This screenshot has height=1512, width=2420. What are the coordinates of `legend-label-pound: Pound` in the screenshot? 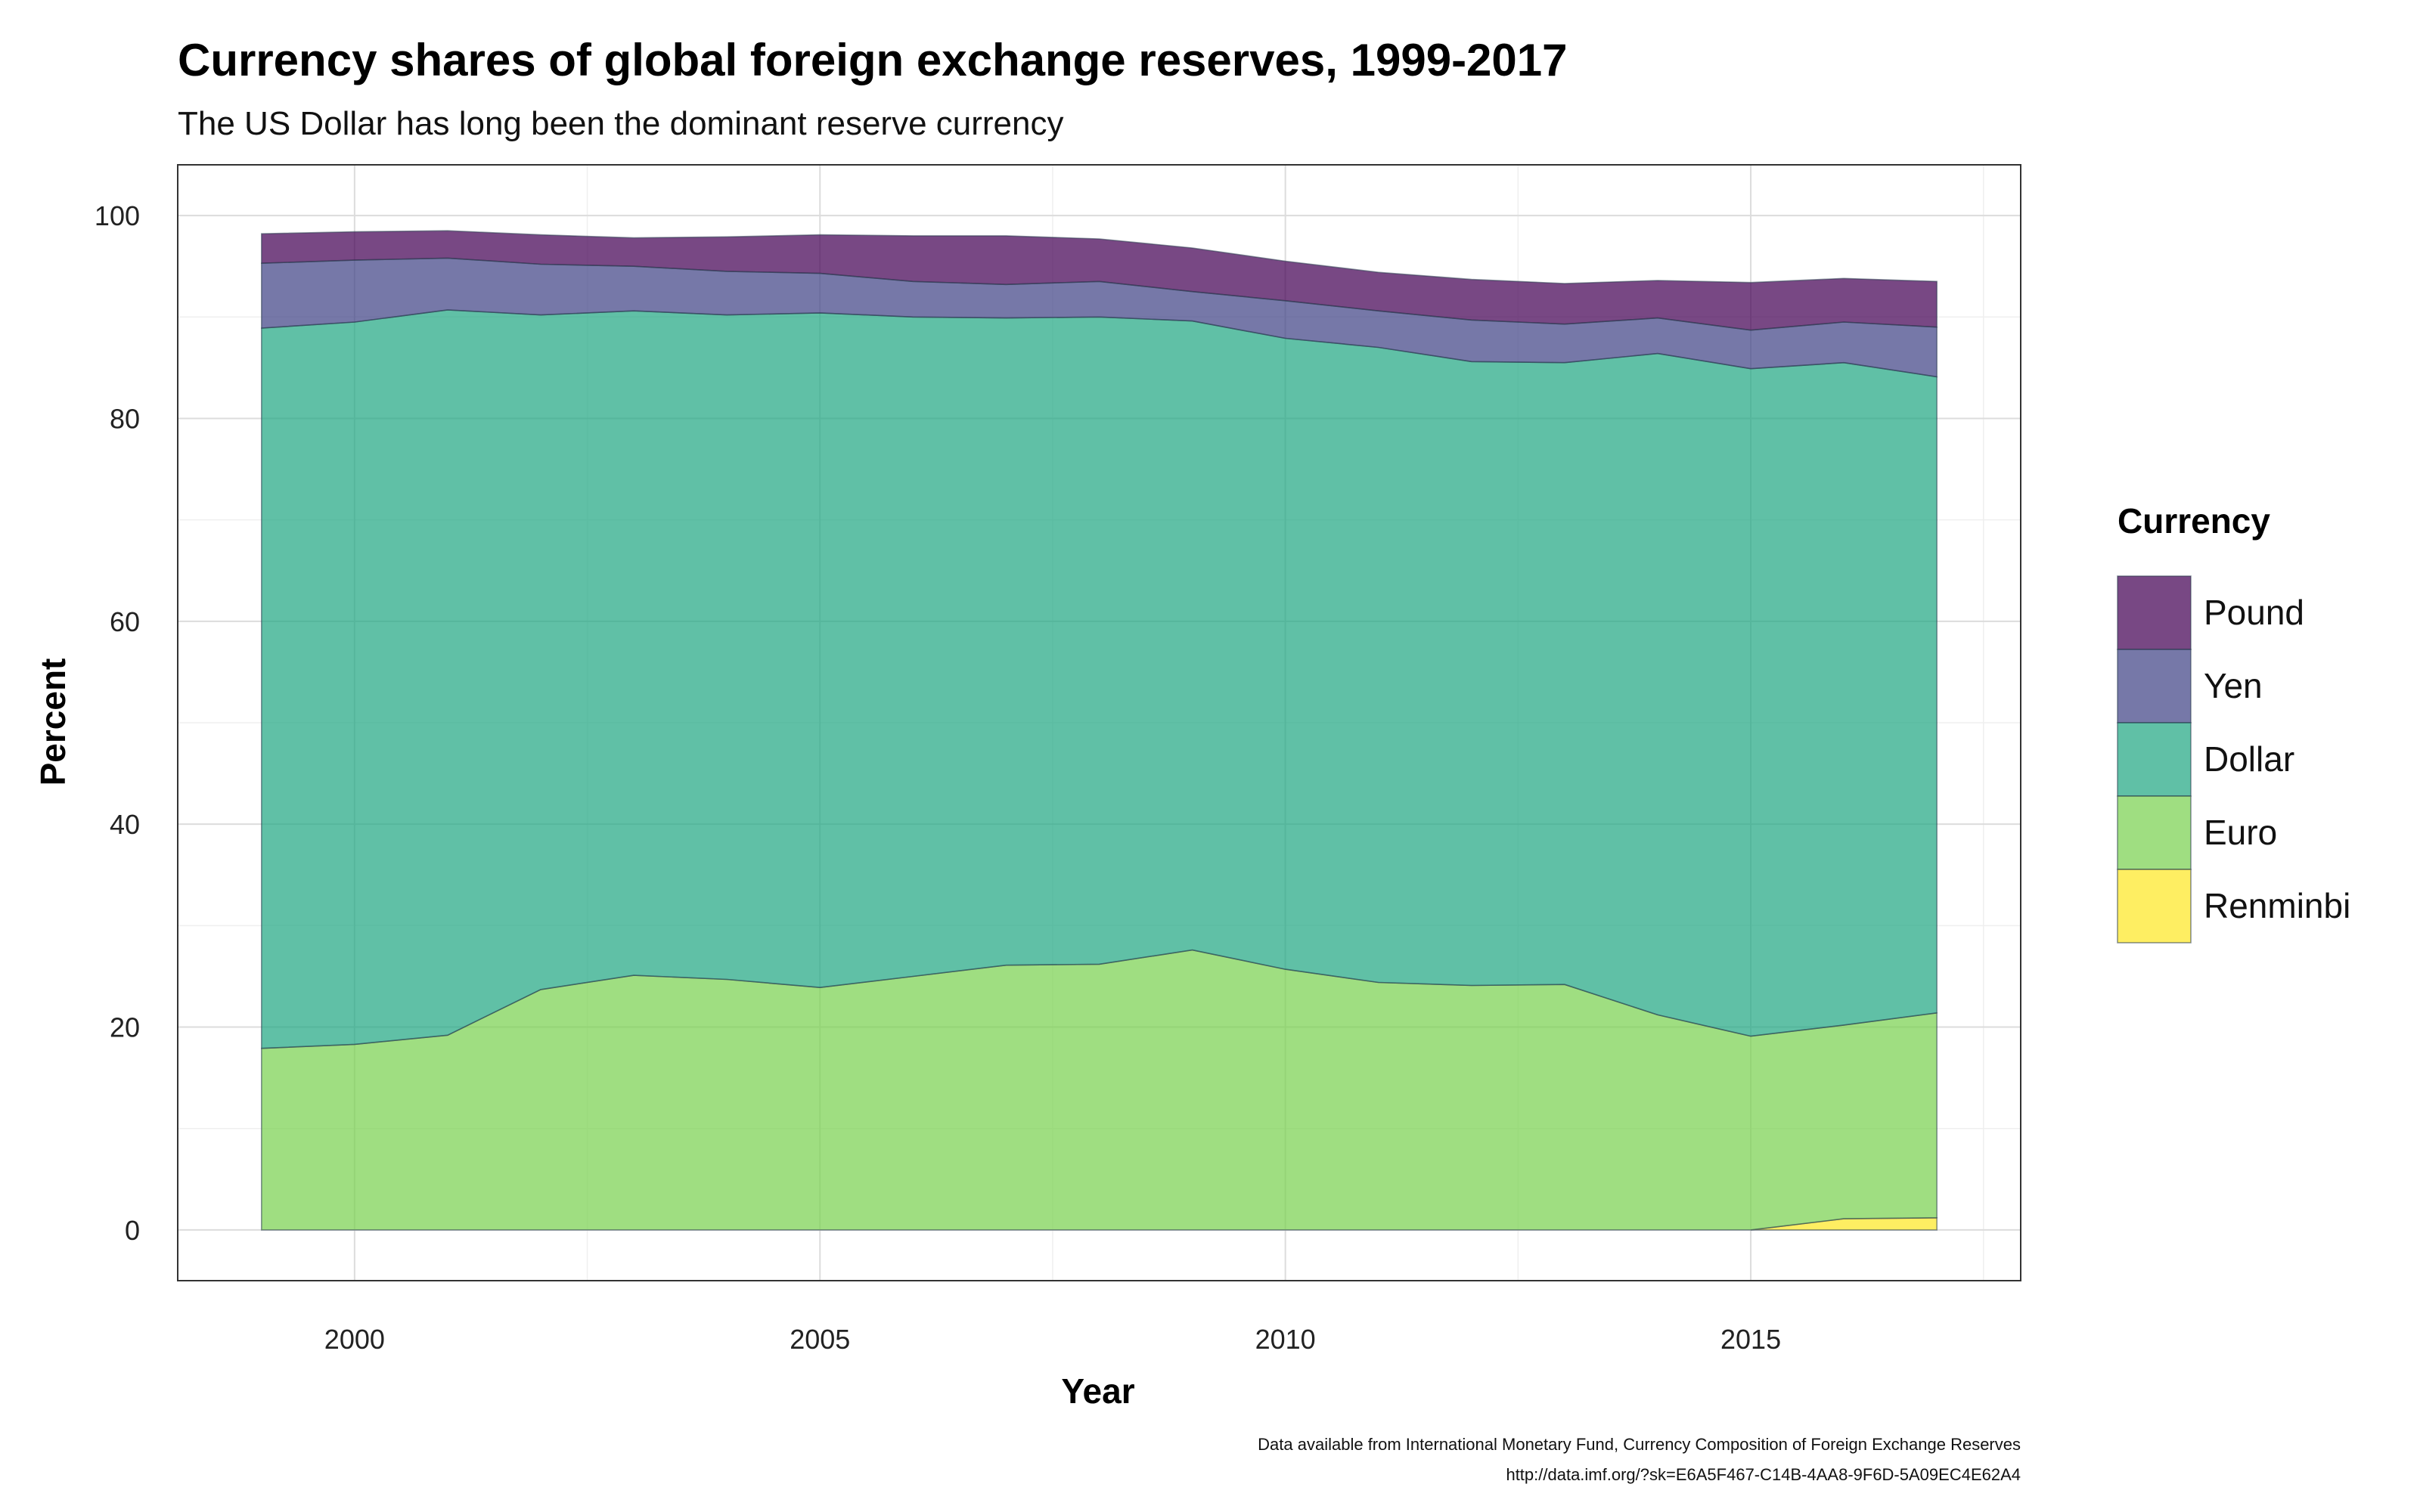 It's located at (2254, 612).